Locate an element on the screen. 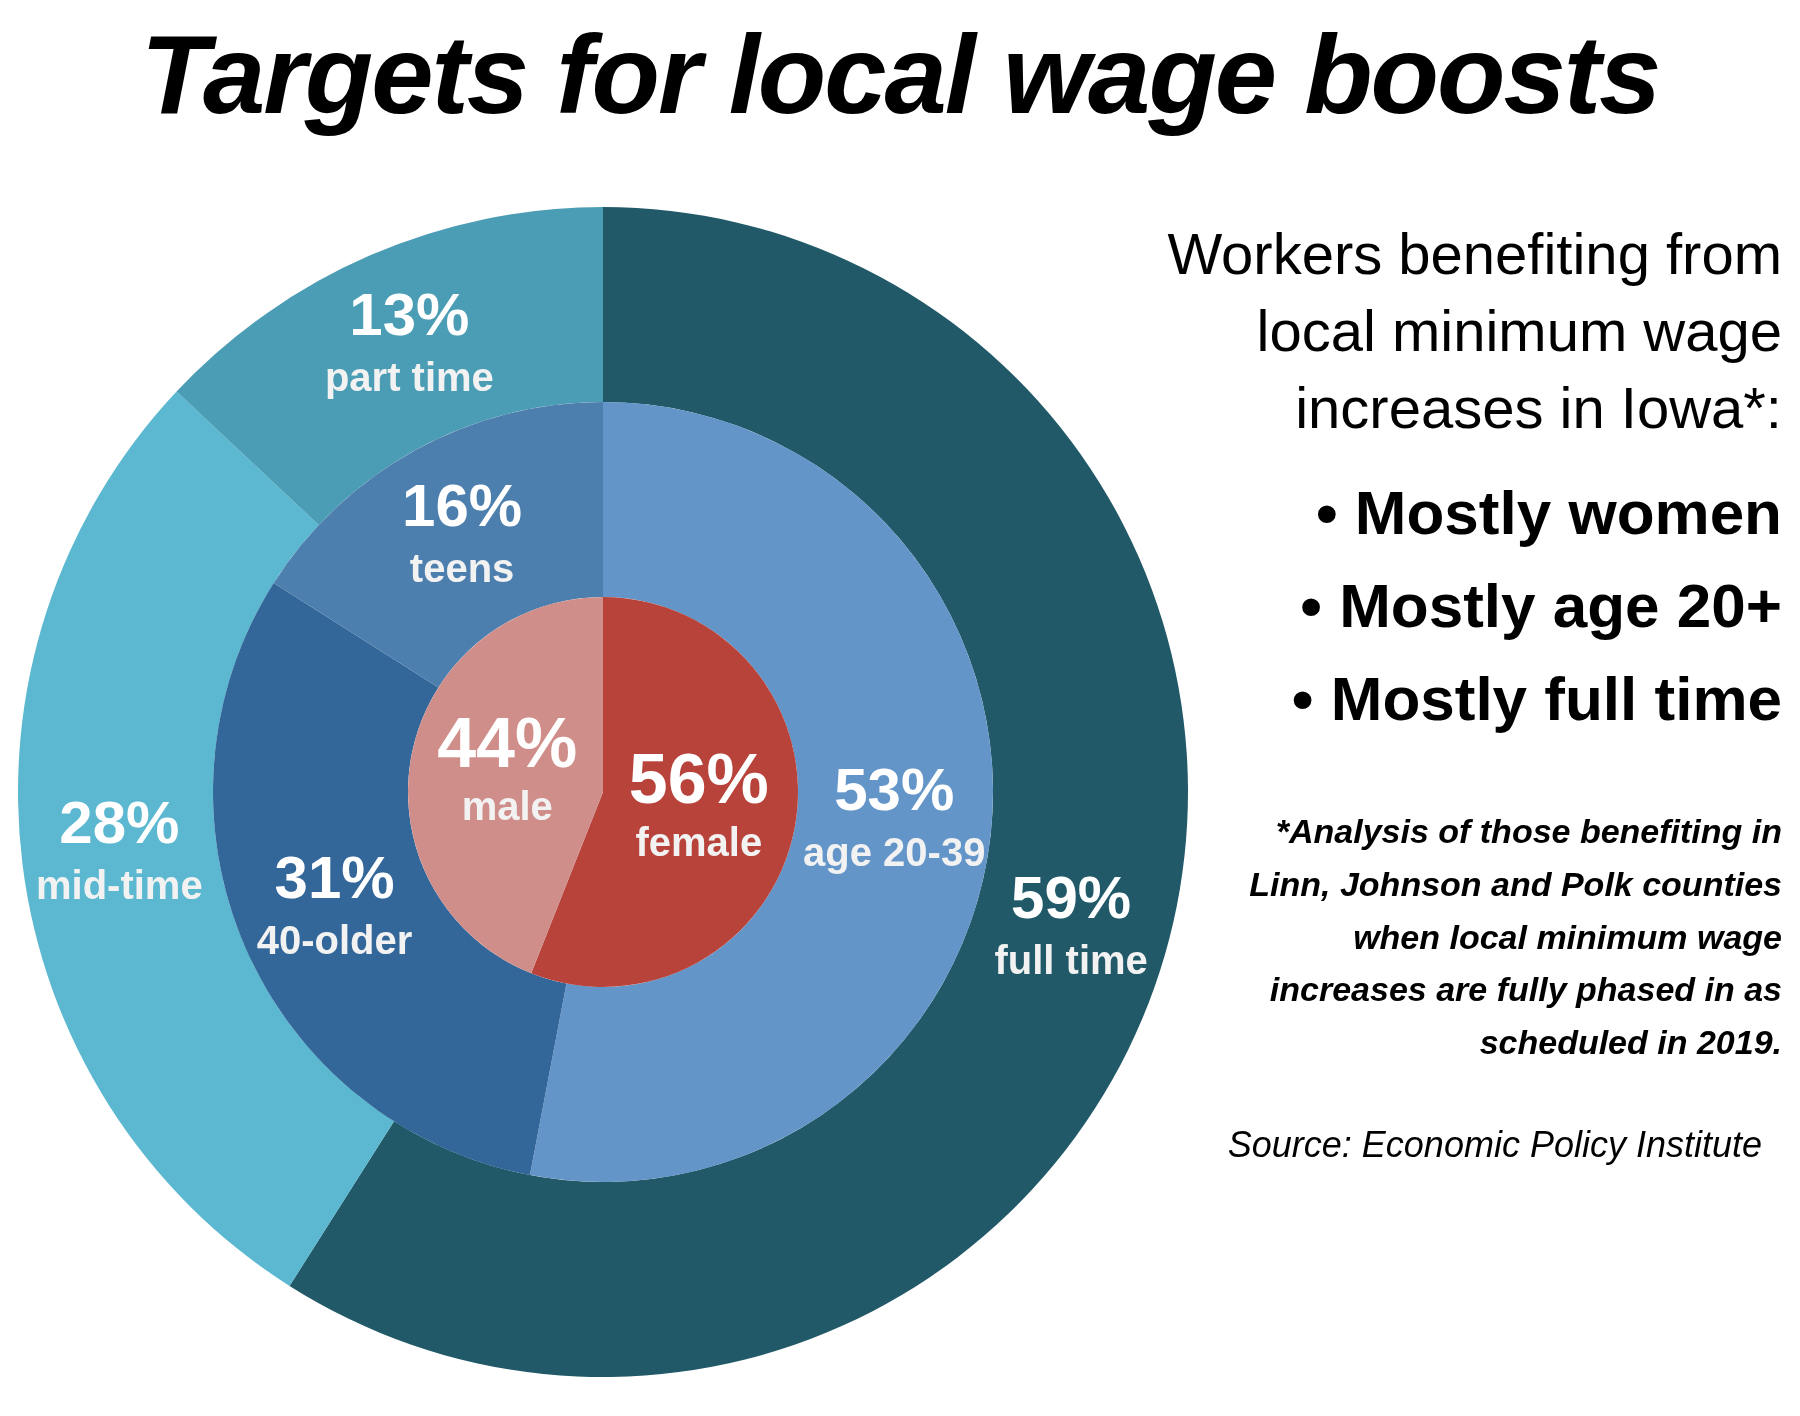 This screenshot has height=1416, width=1800. text: • Mostly women is located at coordinates (1548, 513).